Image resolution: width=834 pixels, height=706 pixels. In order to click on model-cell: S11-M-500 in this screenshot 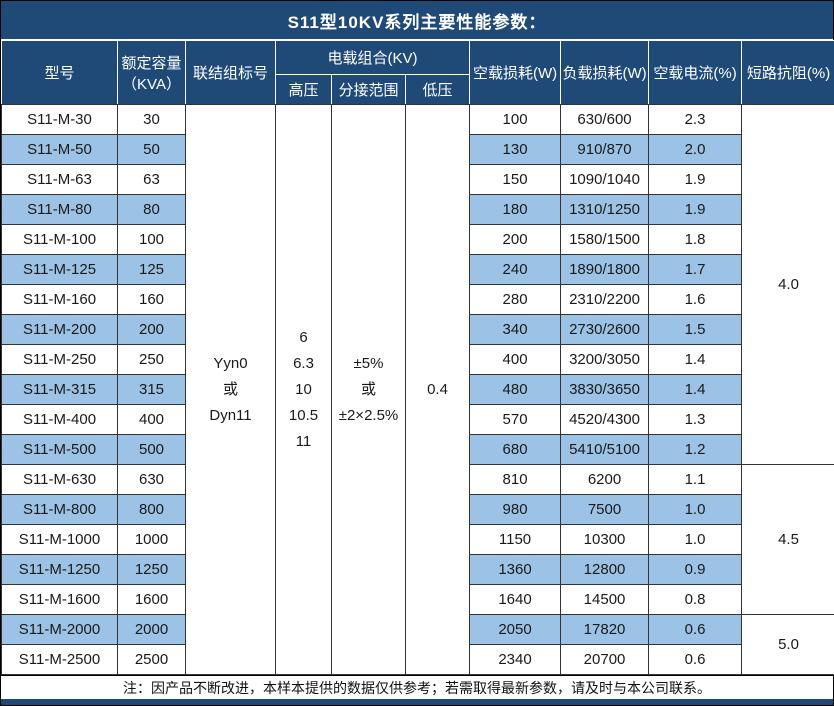, I will do `click(59, 449)`.